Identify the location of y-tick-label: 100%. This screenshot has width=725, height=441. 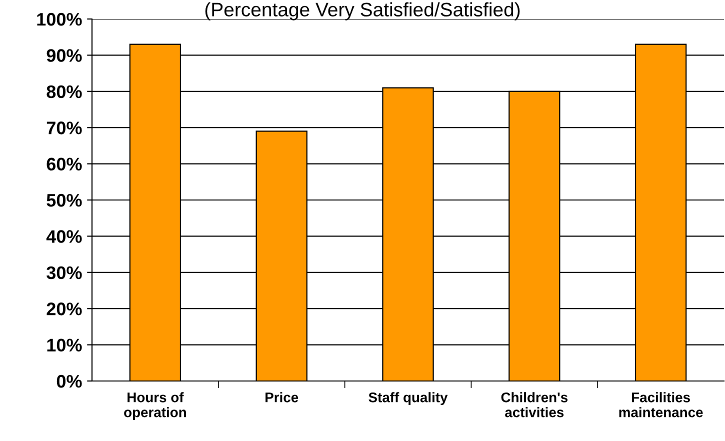
(59, 19).